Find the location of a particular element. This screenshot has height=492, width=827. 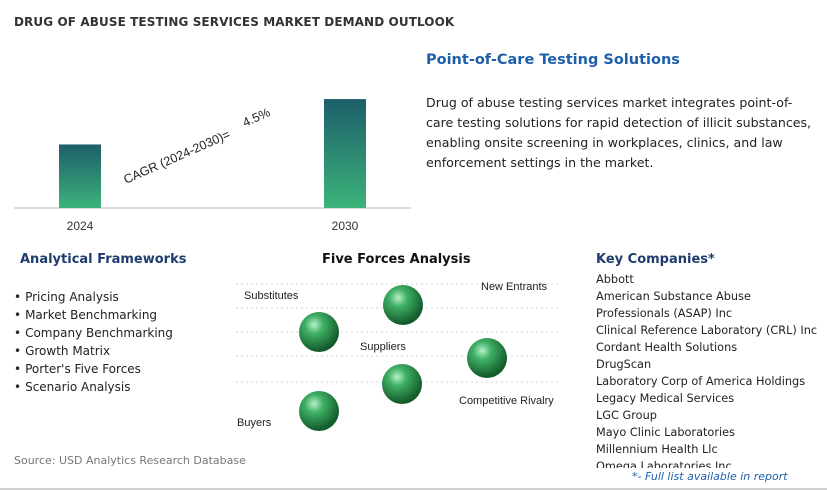

force-label-substitutes: Substitutes is located at coordinates (271, 296).